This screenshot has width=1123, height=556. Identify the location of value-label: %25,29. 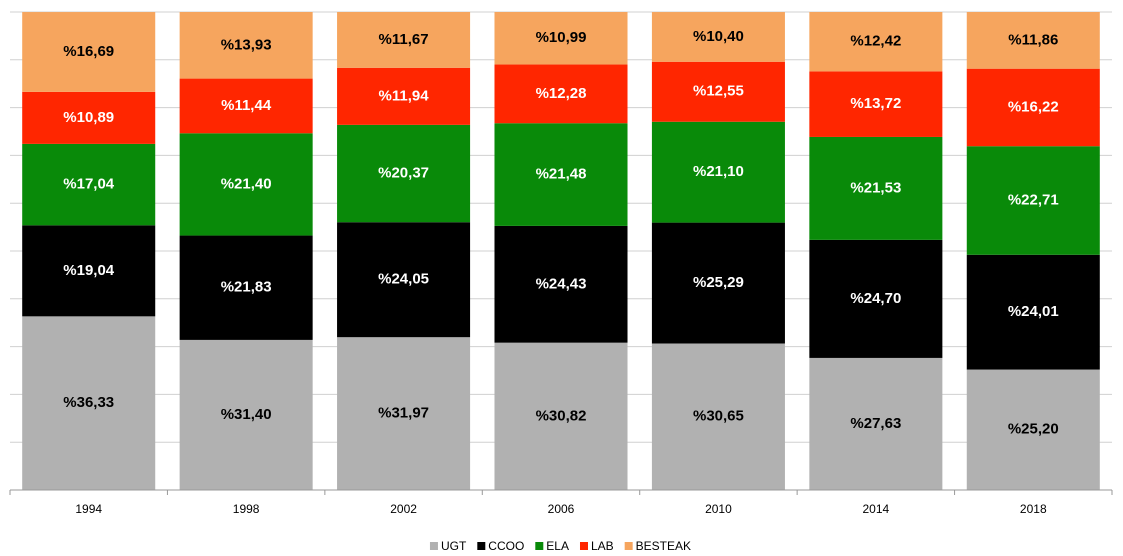
(718, 282).